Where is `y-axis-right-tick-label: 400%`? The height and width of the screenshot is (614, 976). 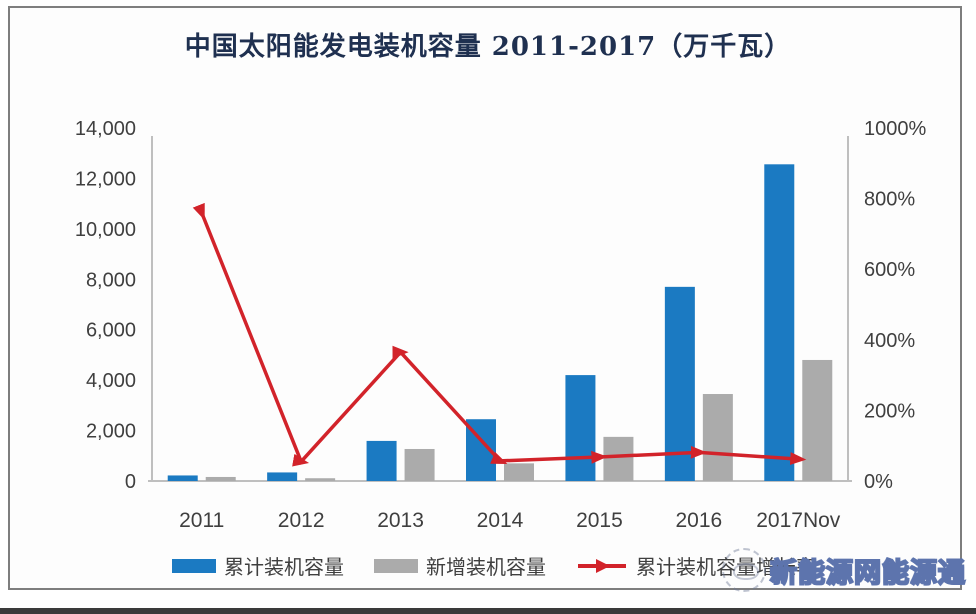 y-axis-right-tick-label: 400% is located at coordinates (889, 341).